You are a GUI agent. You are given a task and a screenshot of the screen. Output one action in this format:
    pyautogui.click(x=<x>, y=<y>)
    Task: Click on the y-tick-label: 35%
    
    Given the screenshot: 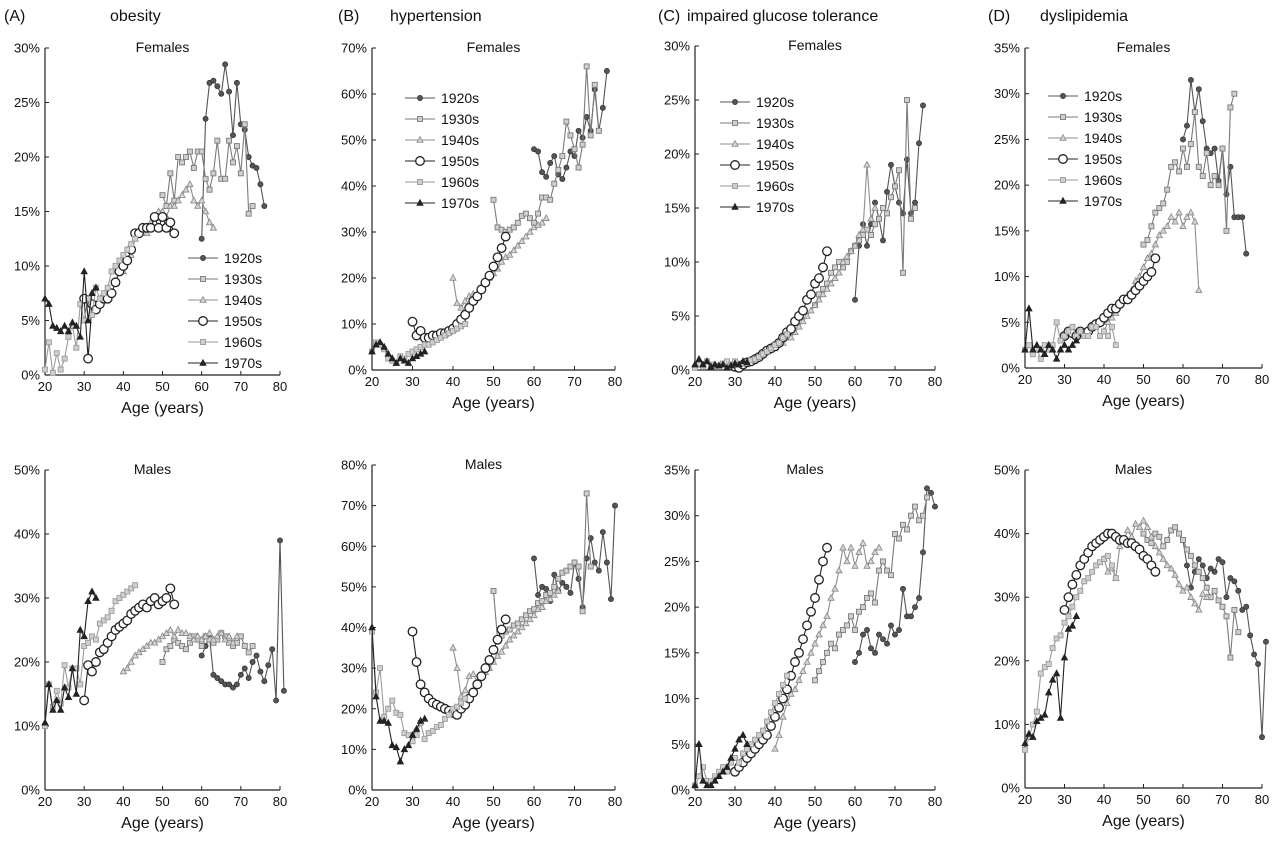 What is the action you would take?
    pyautogui.click(x=1007, y=48)
    